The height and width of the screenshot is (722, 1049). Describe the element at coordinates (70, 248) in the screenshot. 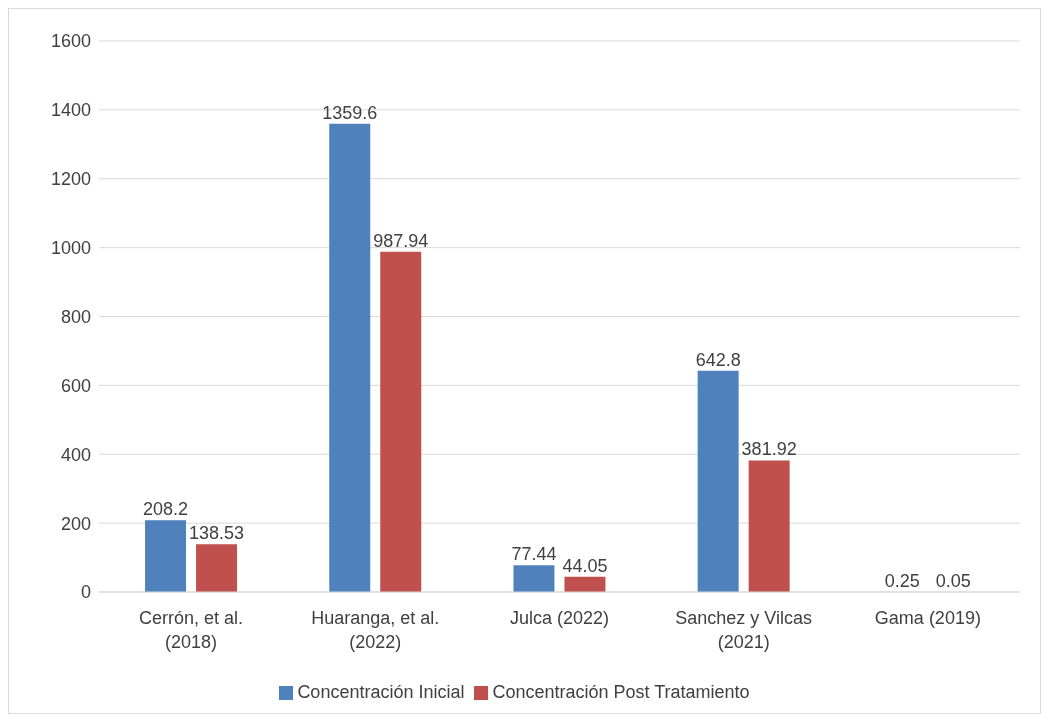

I see `y-tick-label: 1000` at that location.